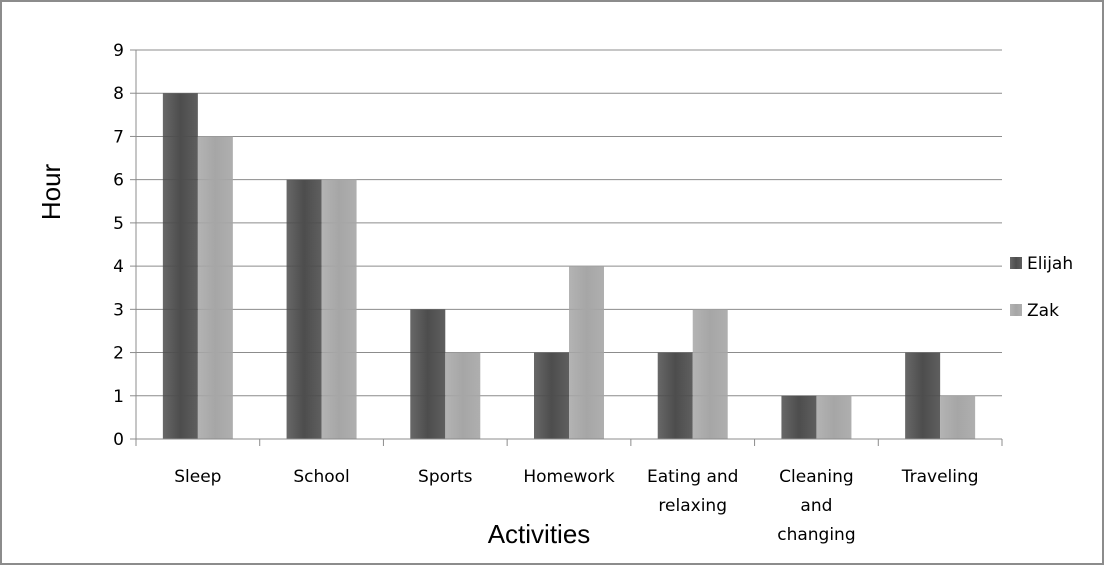 Image resolution: width=1104 pixels, height=565 pixels. Describe the element at coordinates (118, 354) in the screenshot. I see `y-tick-label: 2` at that location.